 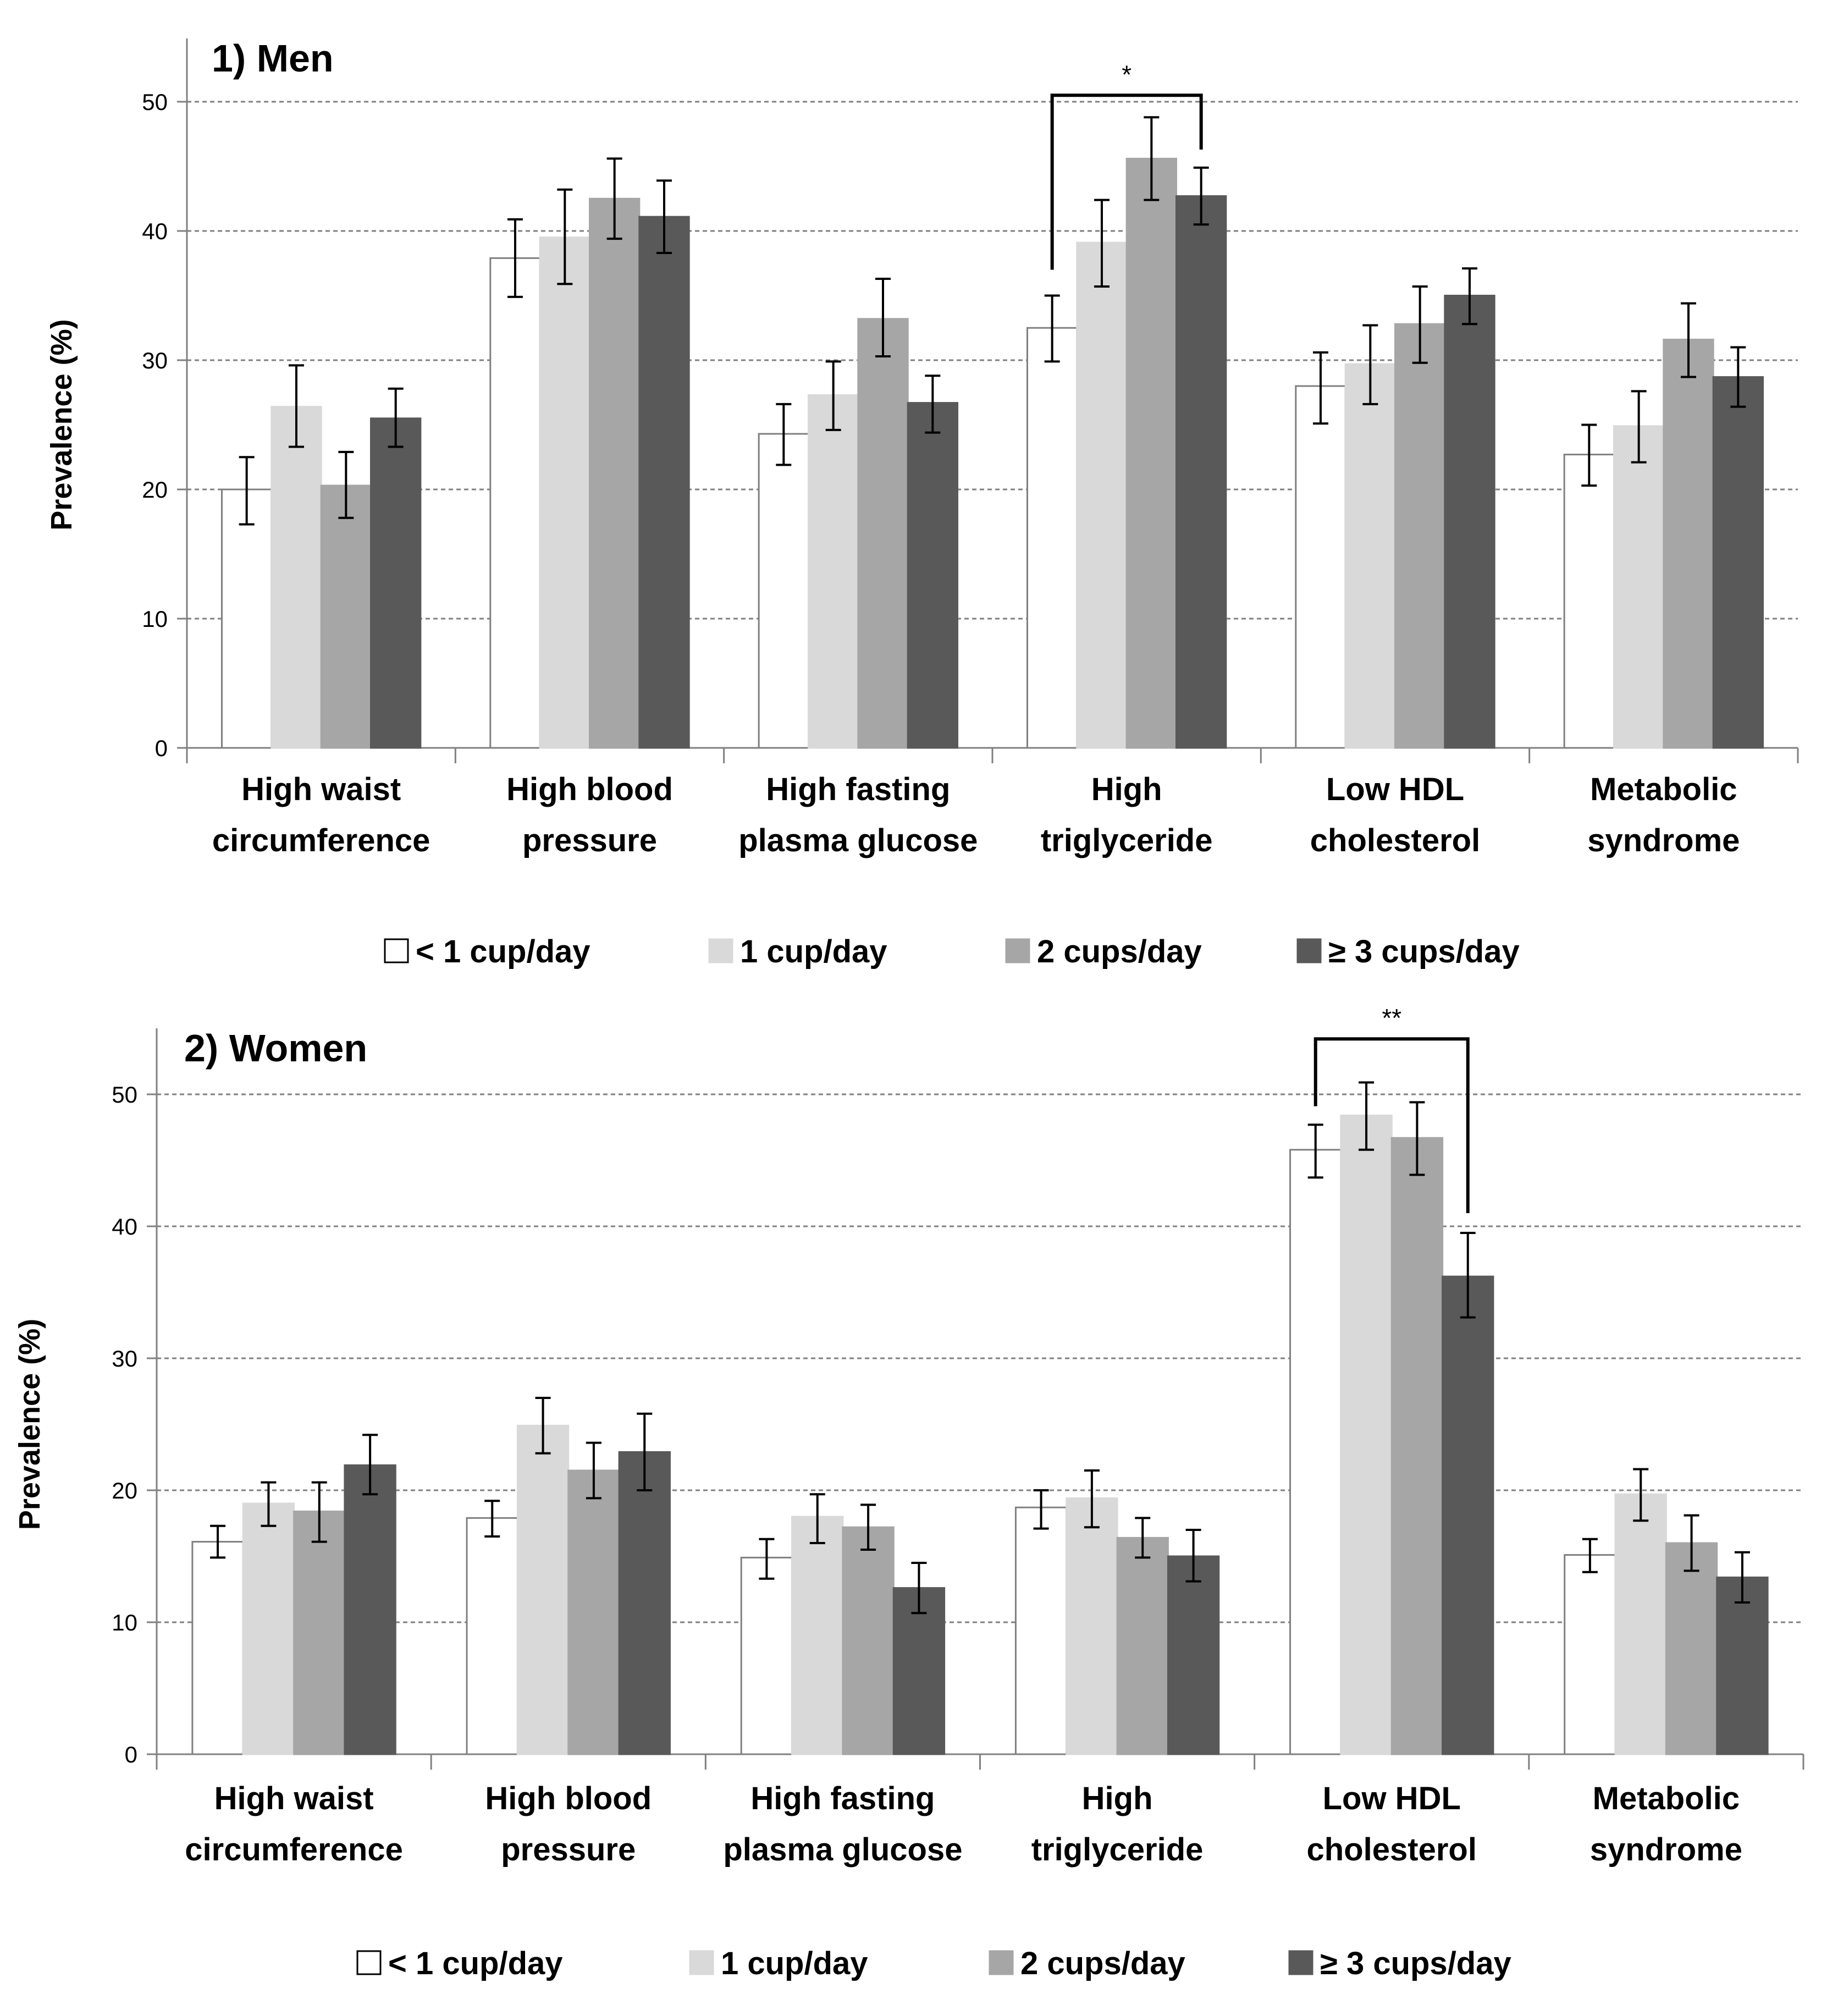 I want to click on category-label: triglyceride, so click(x=1127, y=840).